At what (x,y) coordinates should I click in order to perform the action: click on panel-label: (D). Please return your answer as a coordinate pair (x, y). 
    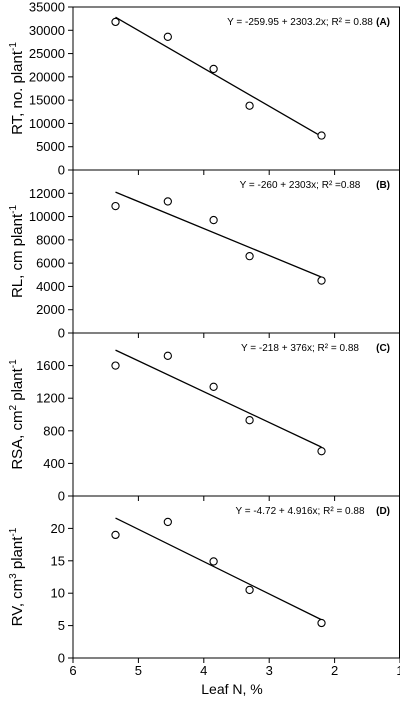
    Looking at the image, I should click on (383, 511).